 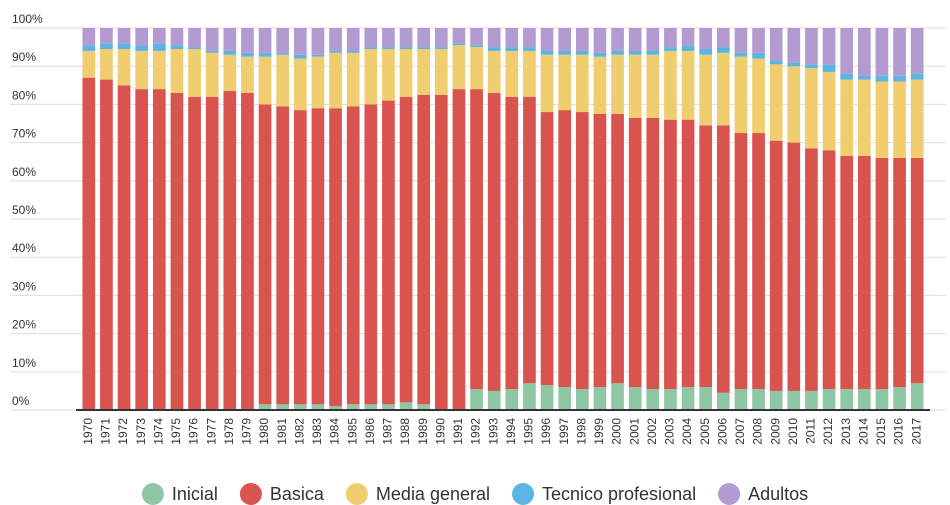 What do you see at coordinates (581, 431) in the screenshot?
I see `x-tick-label: 1998` at bounding box center [581, 431].